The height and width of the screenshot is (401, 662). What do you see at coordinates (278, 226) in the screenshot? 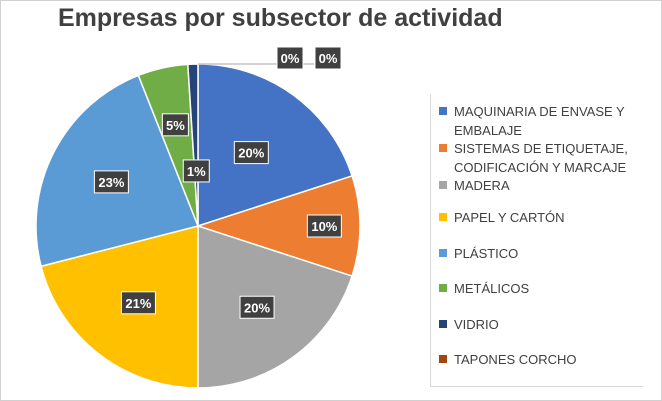
I see `pie-slice-sistemas-de-etiquetaje-codificacion-y-marcaje` at bounding box center [278, 226].